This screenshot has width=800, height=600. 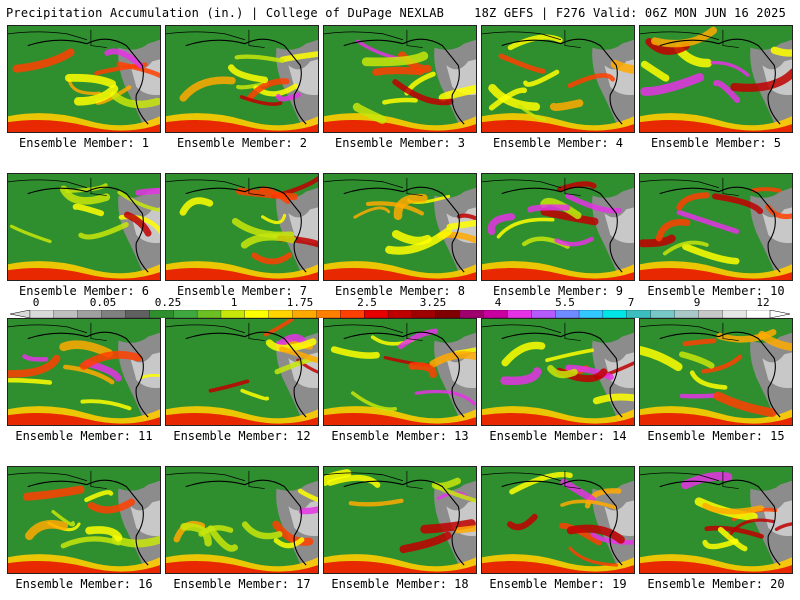 I want to click on colorbar-tick-label: 0.05, so click(x=103, y=302).